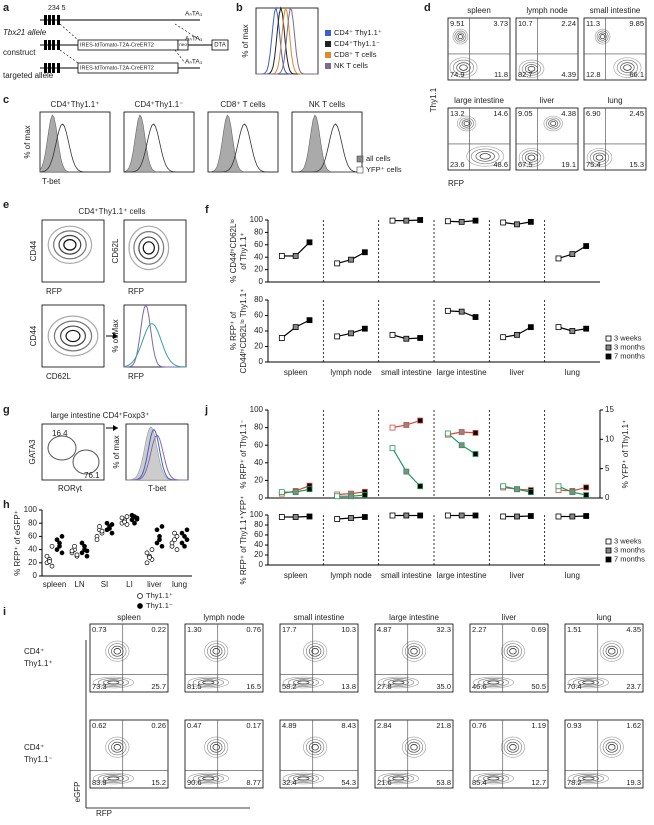 This screenshot has height=825, width=654. I want to click on quadrant-value: 54.3, so click(348, 782).